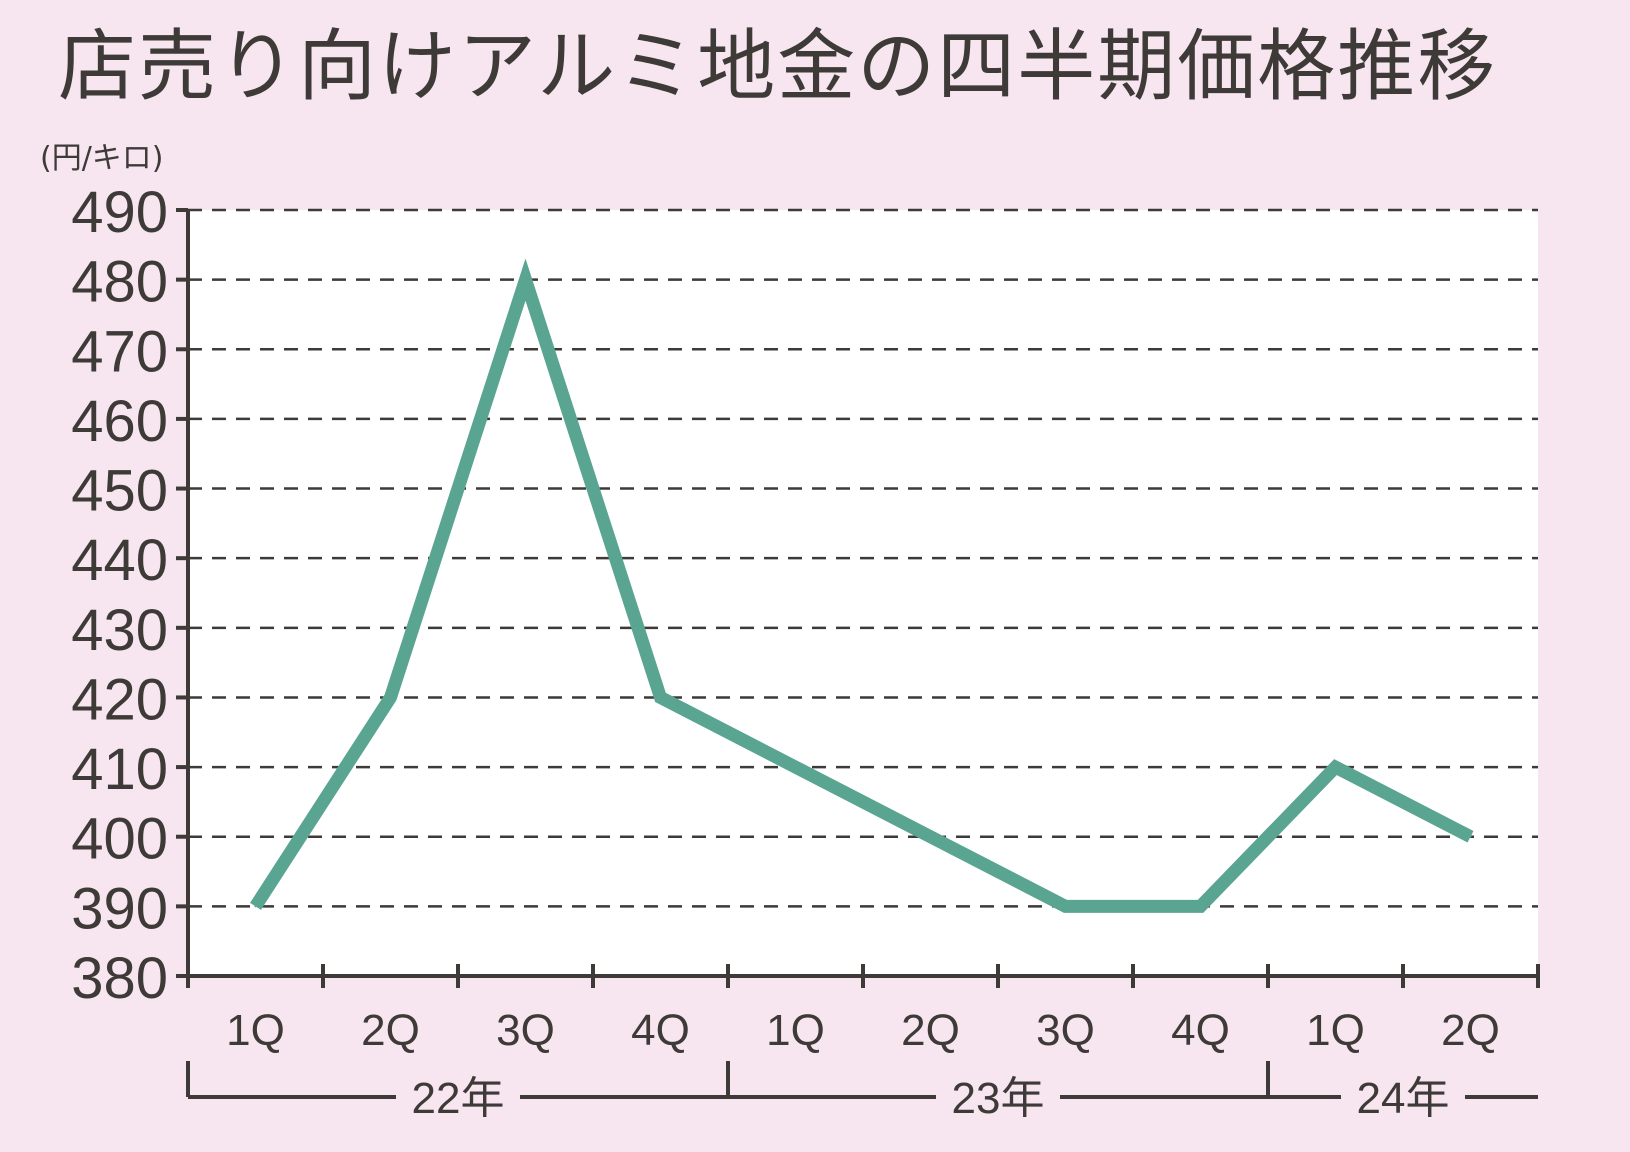 This screenshot has width=1630, height=1152. Describe the element at coordinates (119, 351) in the screenshot. I see `y-tick-label-470: 470` at that location.